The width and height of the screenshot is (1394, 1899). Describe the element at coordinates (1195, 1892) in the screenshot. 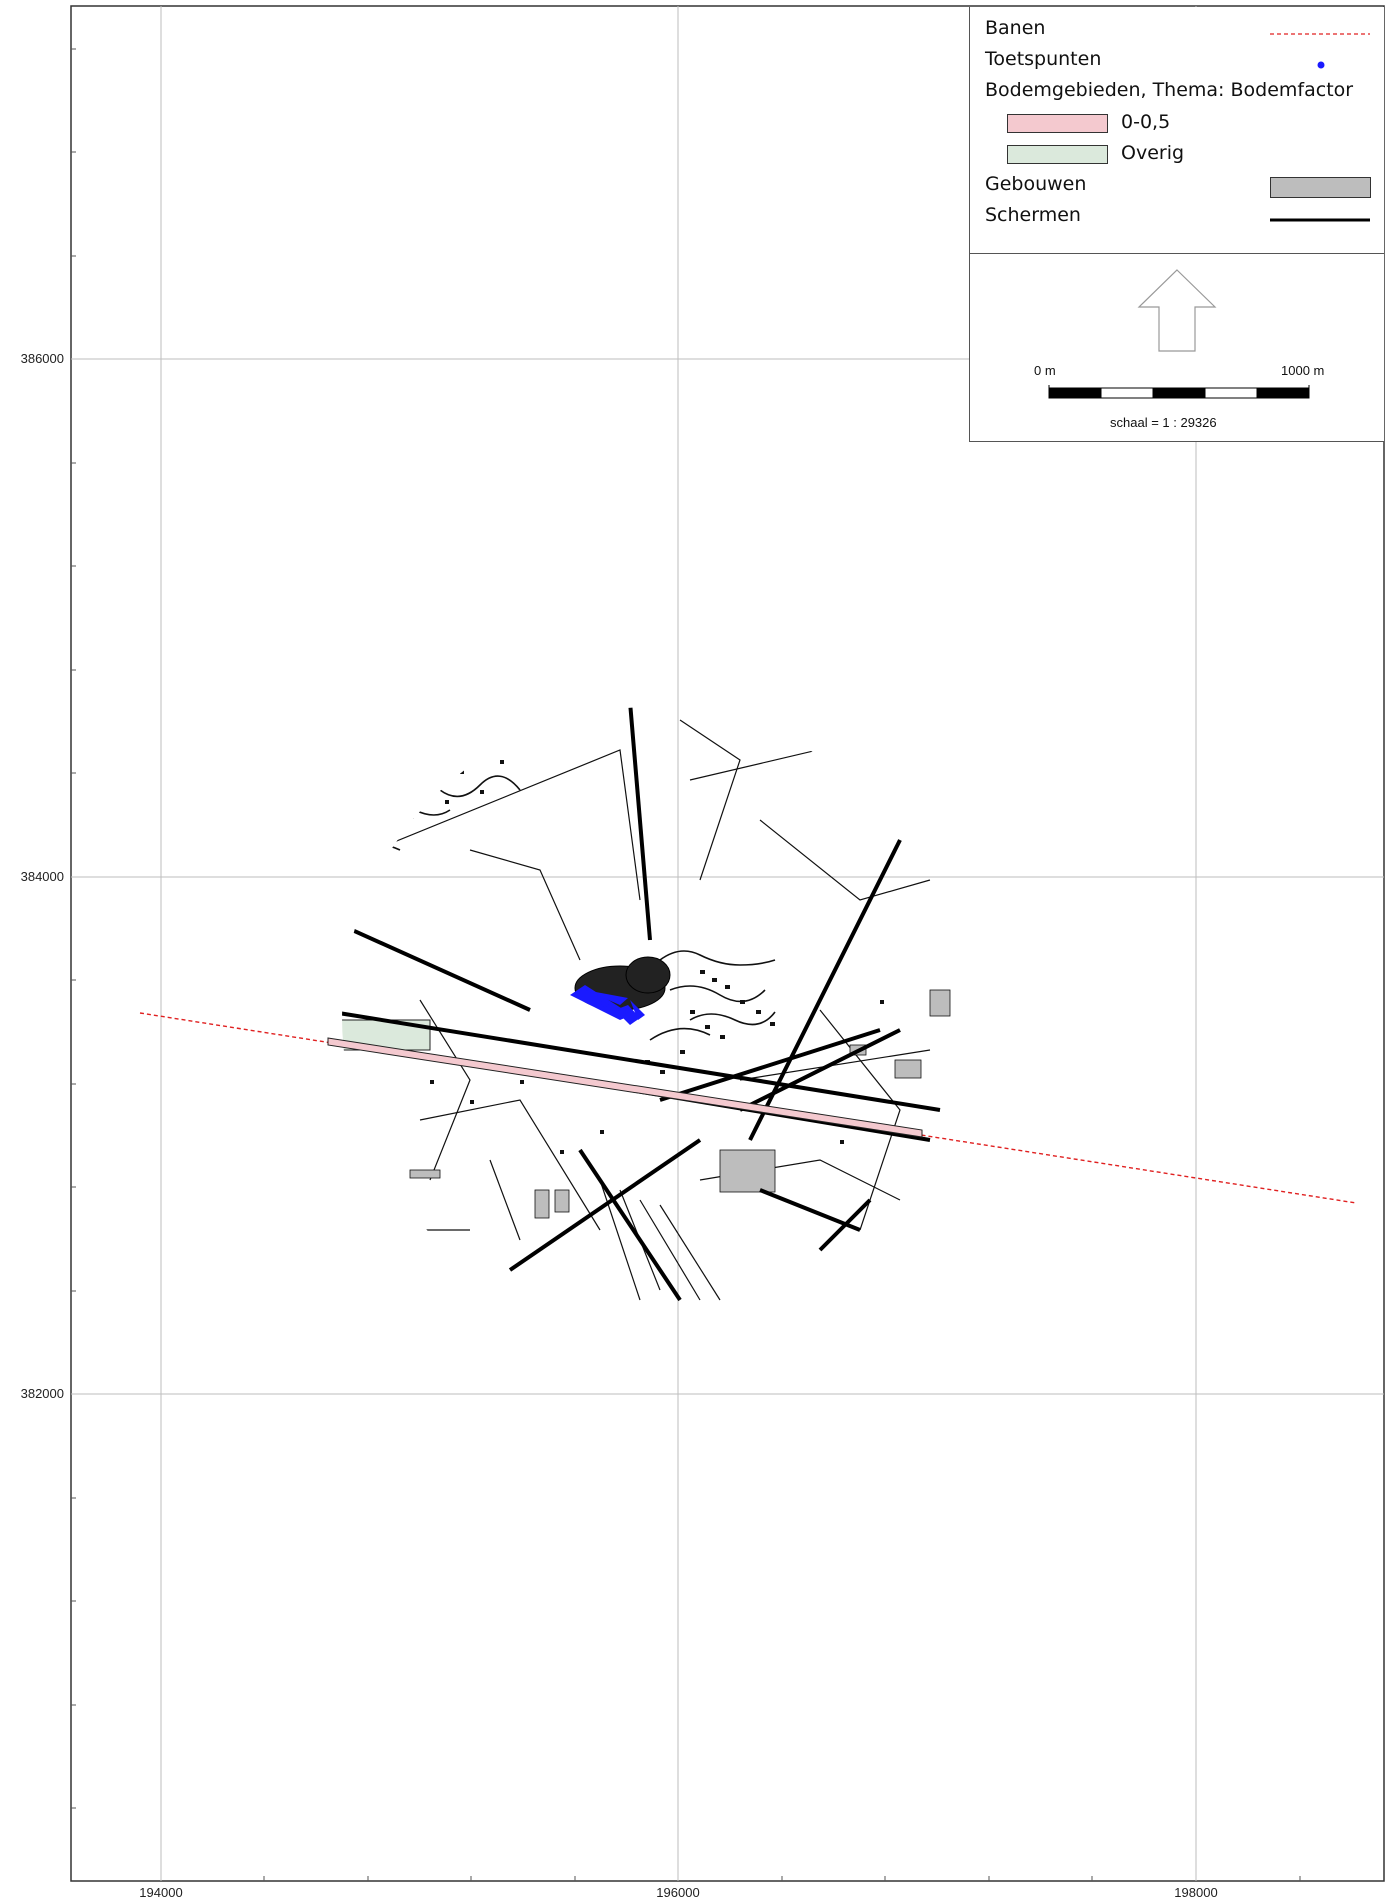

I see `x-tick-label: 198000` at that location.